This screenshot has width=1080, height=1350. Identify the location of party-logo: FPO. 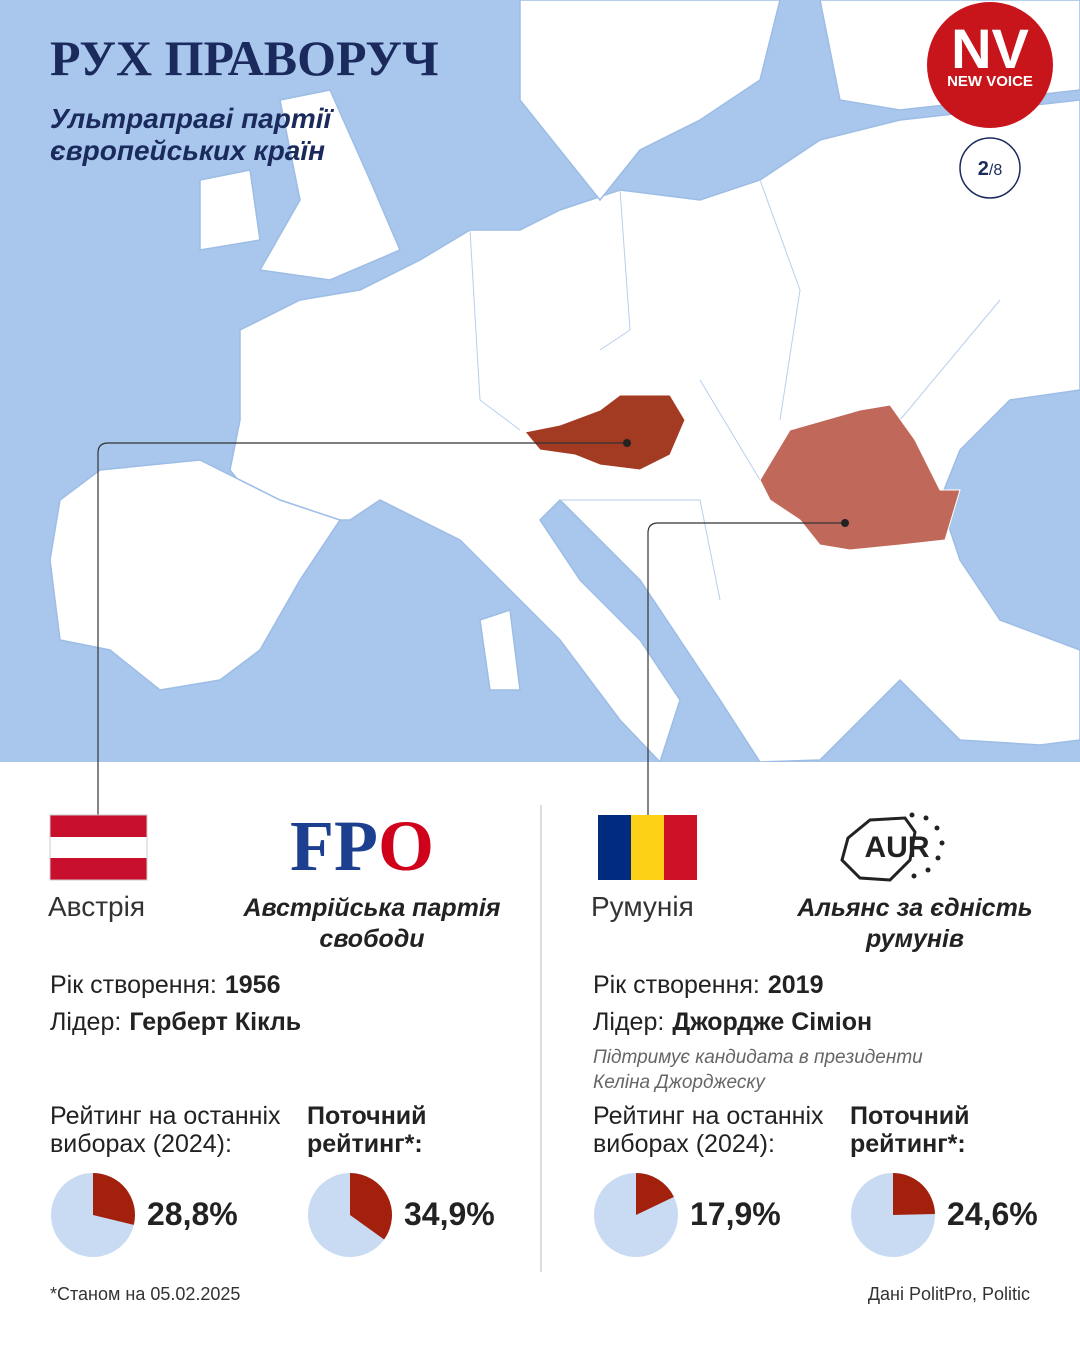
(362, 846).